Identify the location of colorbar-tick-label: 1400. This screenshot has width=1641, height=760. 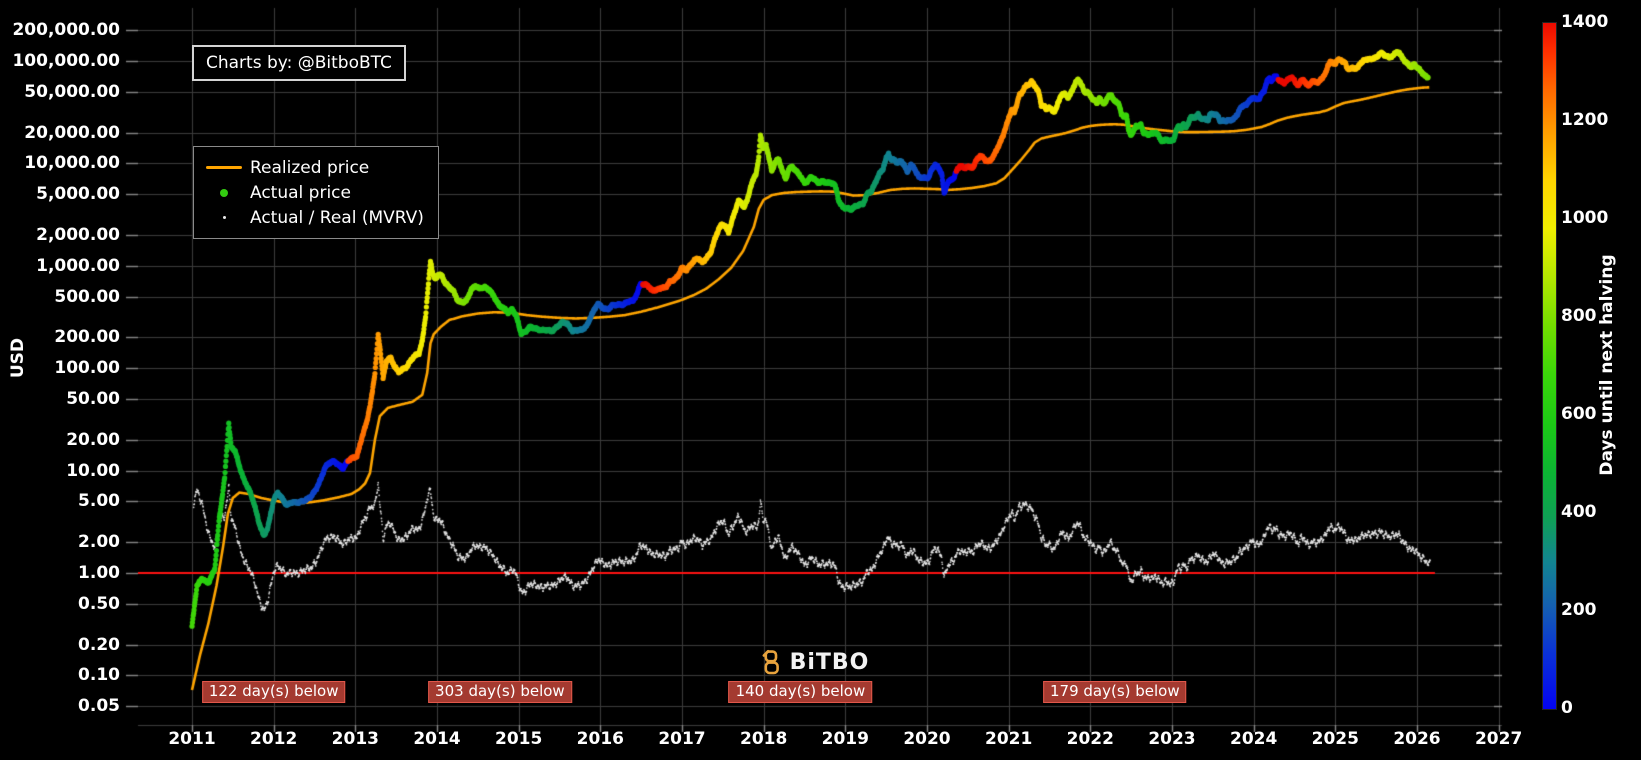
(1585, 22).